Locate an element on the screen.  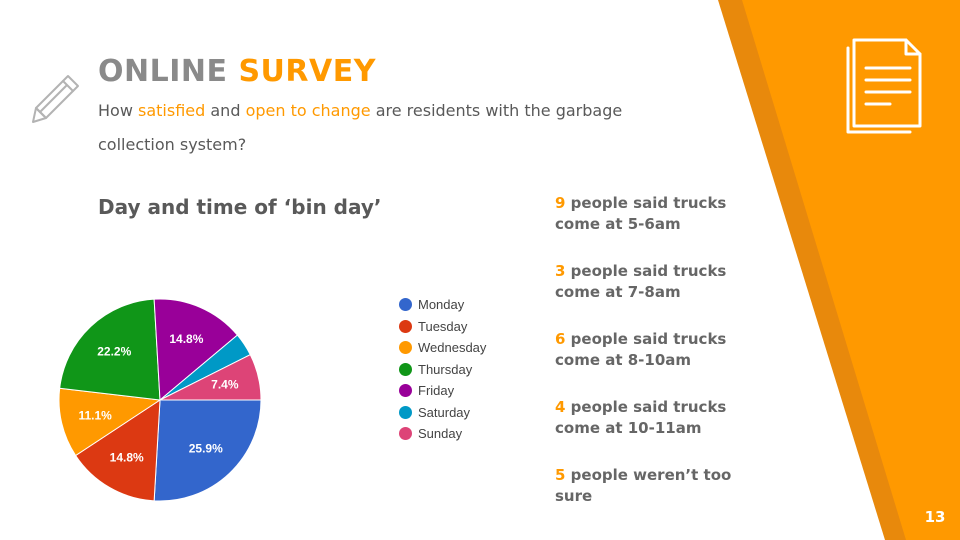
legend-label: Thursday is located at coordinates (445, 369).